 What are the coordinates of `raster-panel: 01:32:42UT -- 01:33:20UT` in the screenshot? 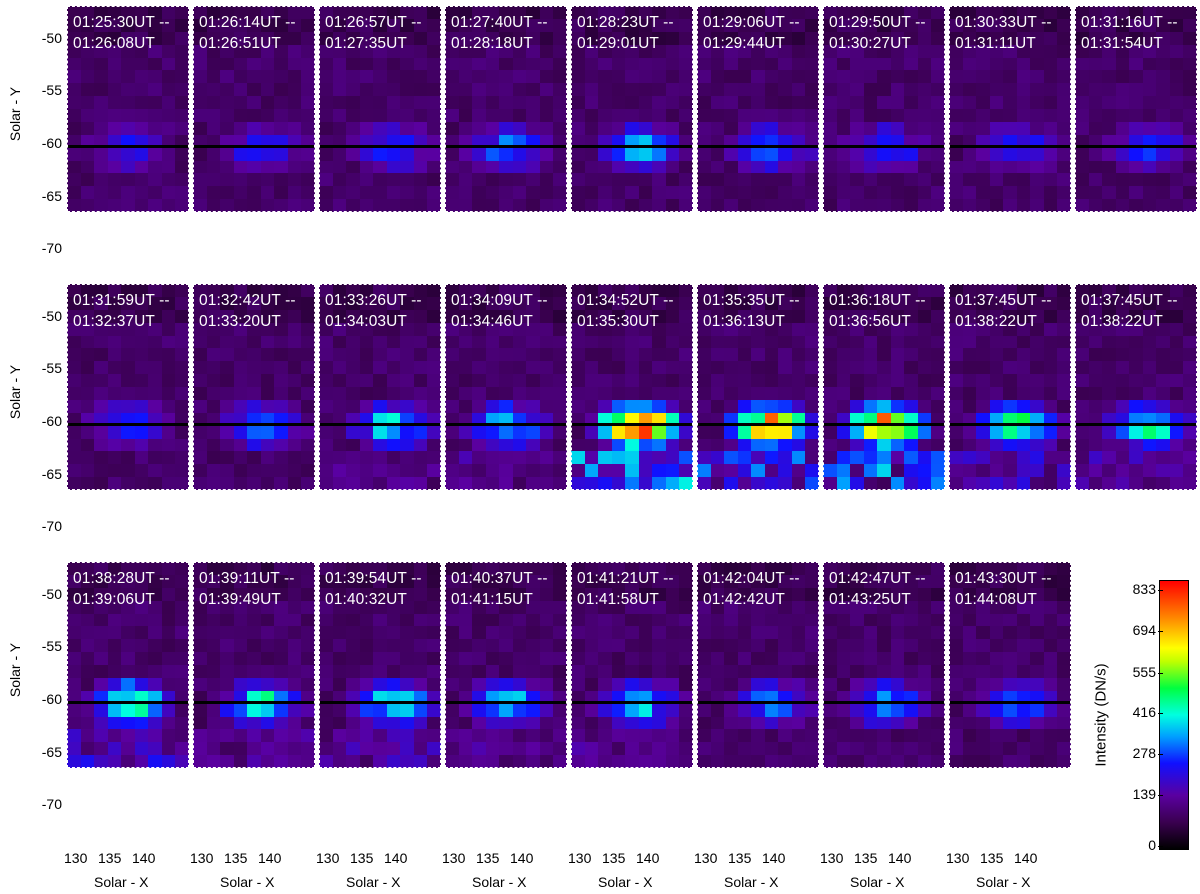 It's located at (254, 387).